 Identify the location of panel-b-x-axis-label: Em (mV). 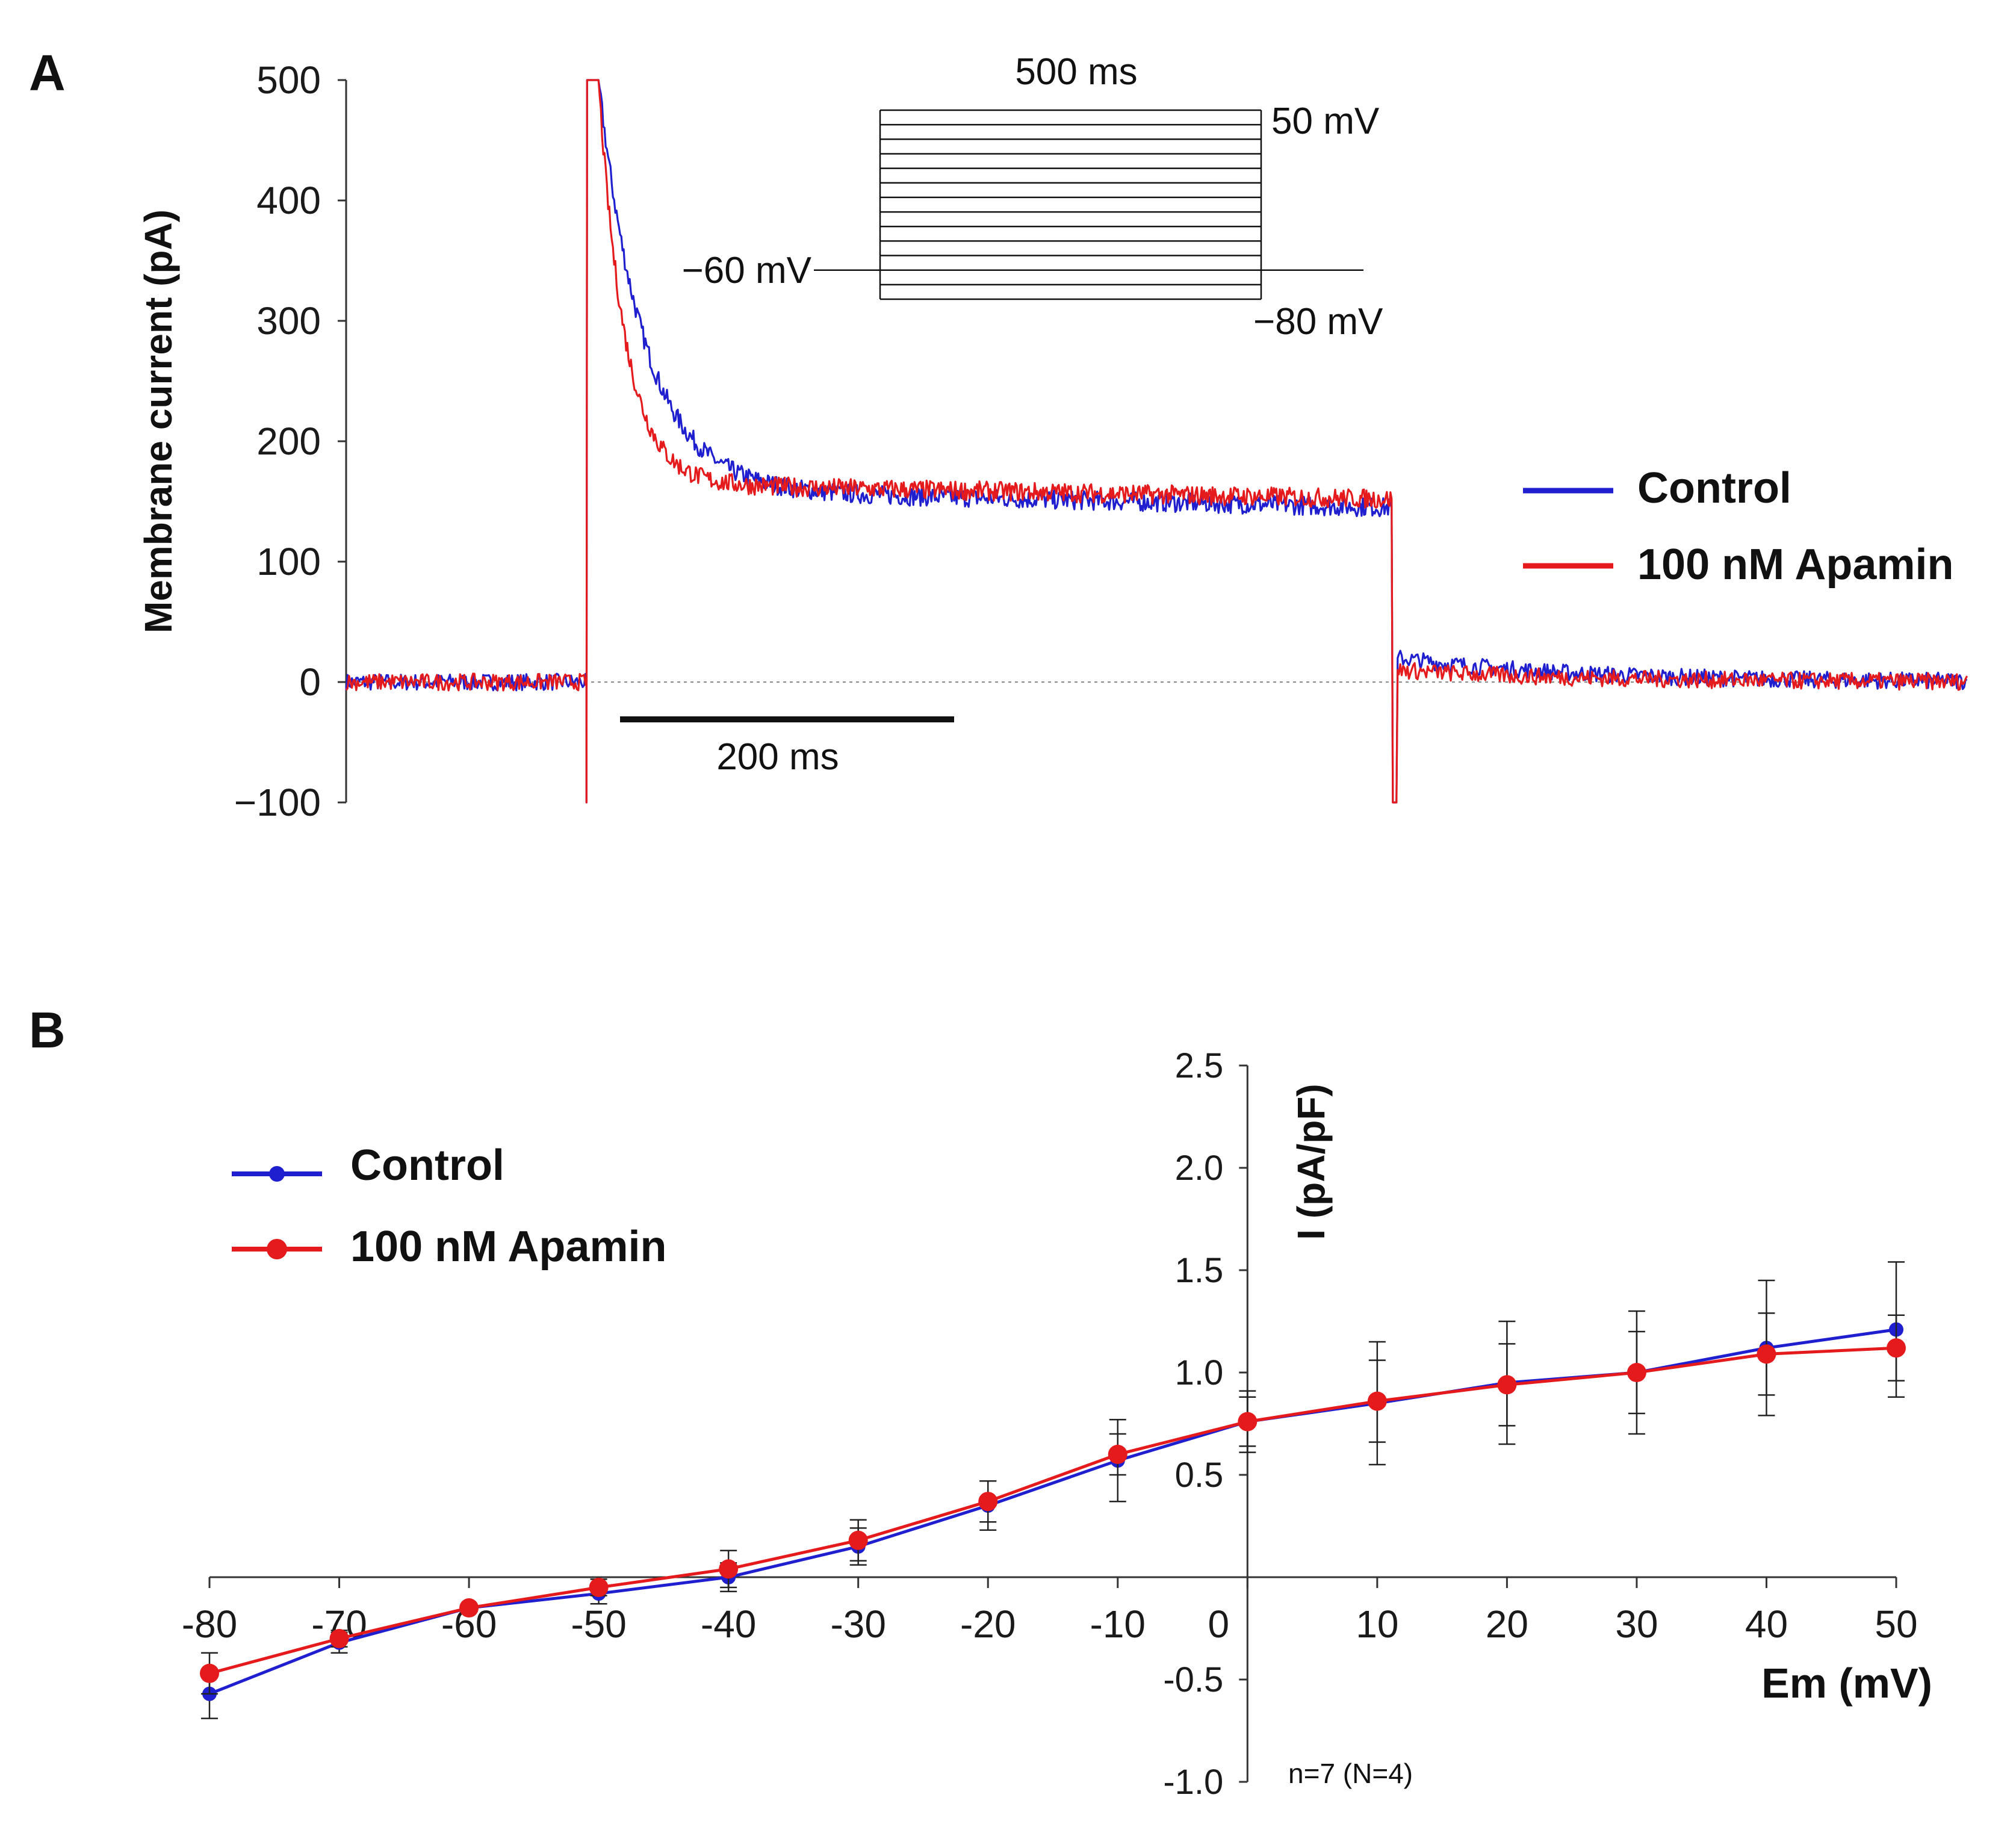
(1846, 1683).